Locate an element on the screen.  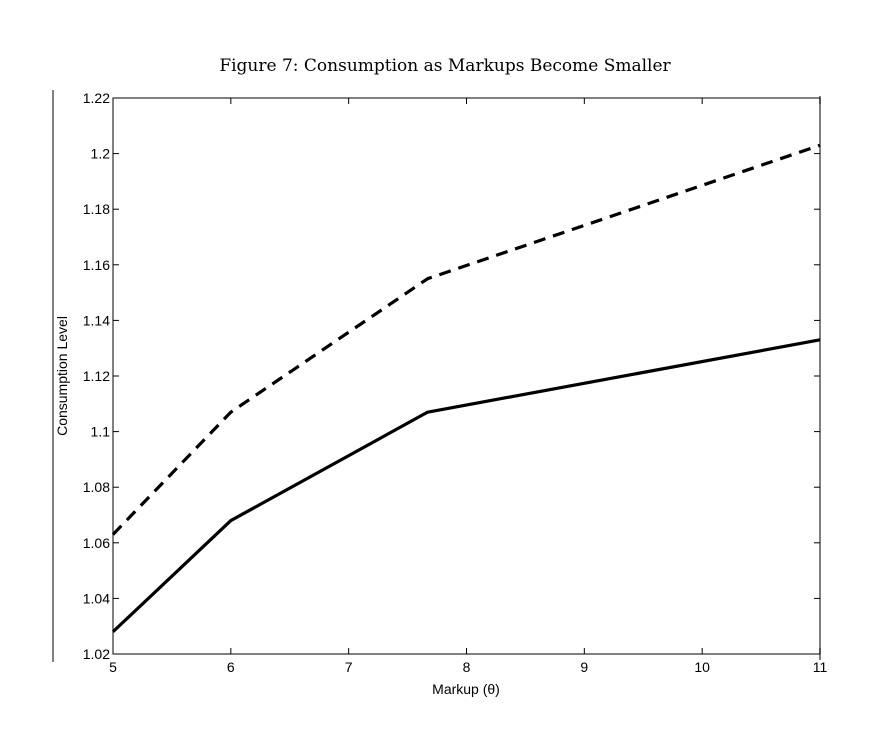
x-tick-label: 8 is located at coordinates (467, 667).